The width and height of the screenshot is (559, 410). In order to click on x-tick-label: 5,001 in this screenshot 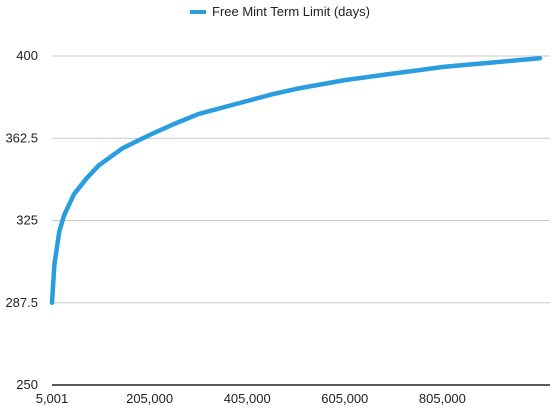, I will do `click(52, 398)`.